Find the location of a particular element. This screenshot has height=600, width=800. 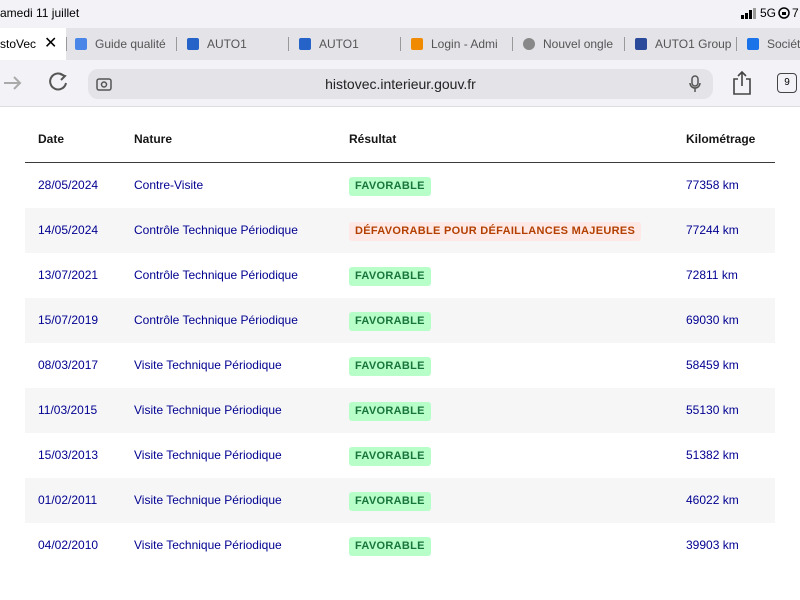

url: histovec.interieur.gouv.fr is located at coordinates (400, 84).